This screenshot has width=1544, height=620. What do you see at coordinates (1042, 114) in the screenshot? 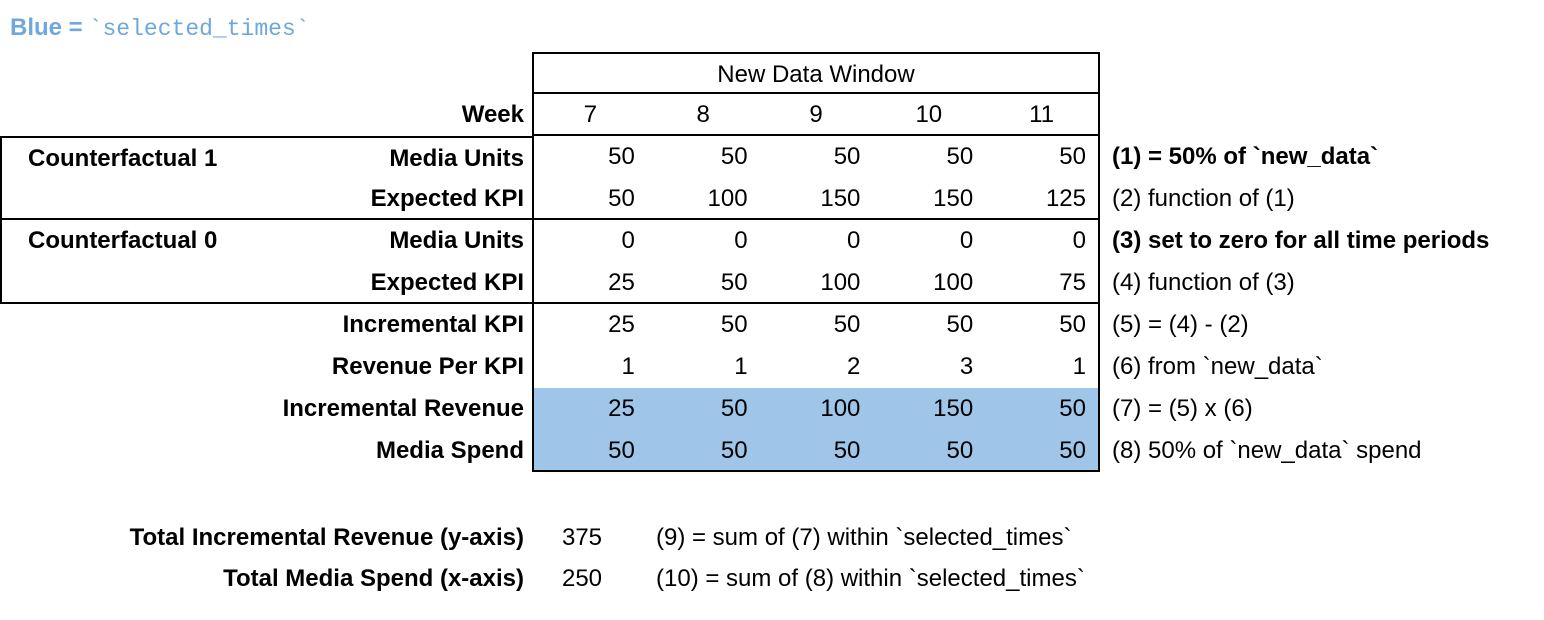
I see `week-11: 11` at bounding box center [1042, 114].